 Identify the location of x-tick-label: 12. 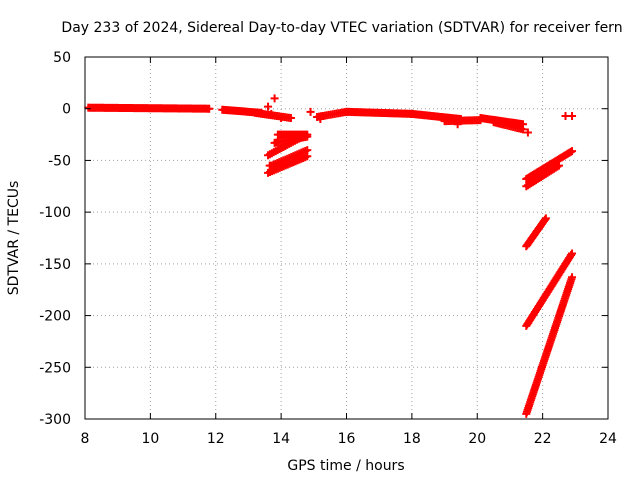
(216, 439).